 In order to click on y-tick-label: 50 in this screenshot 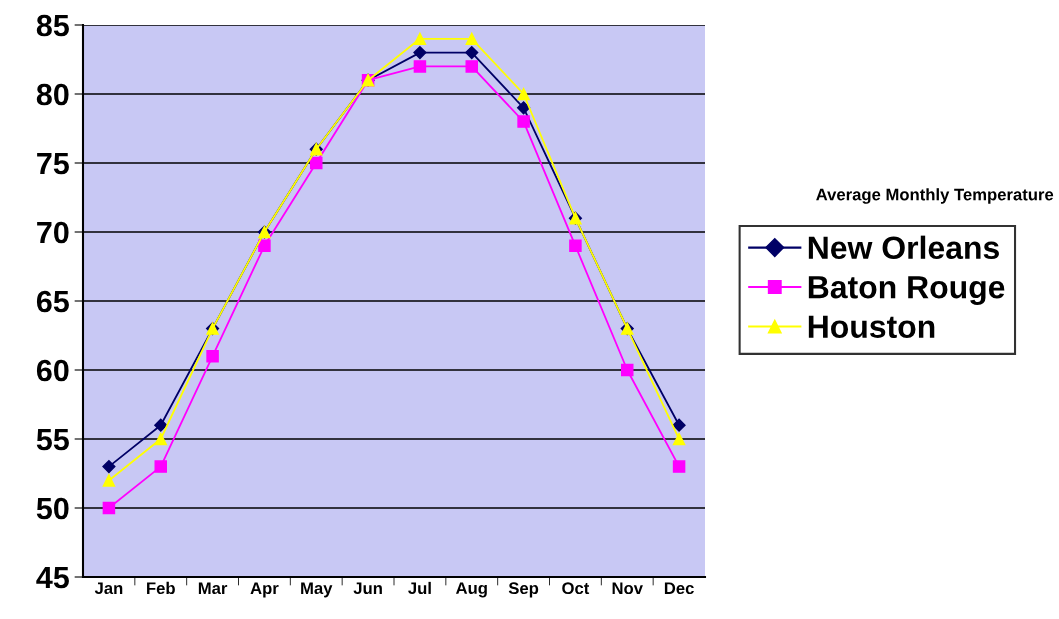, I will do `click(52, 508)`.